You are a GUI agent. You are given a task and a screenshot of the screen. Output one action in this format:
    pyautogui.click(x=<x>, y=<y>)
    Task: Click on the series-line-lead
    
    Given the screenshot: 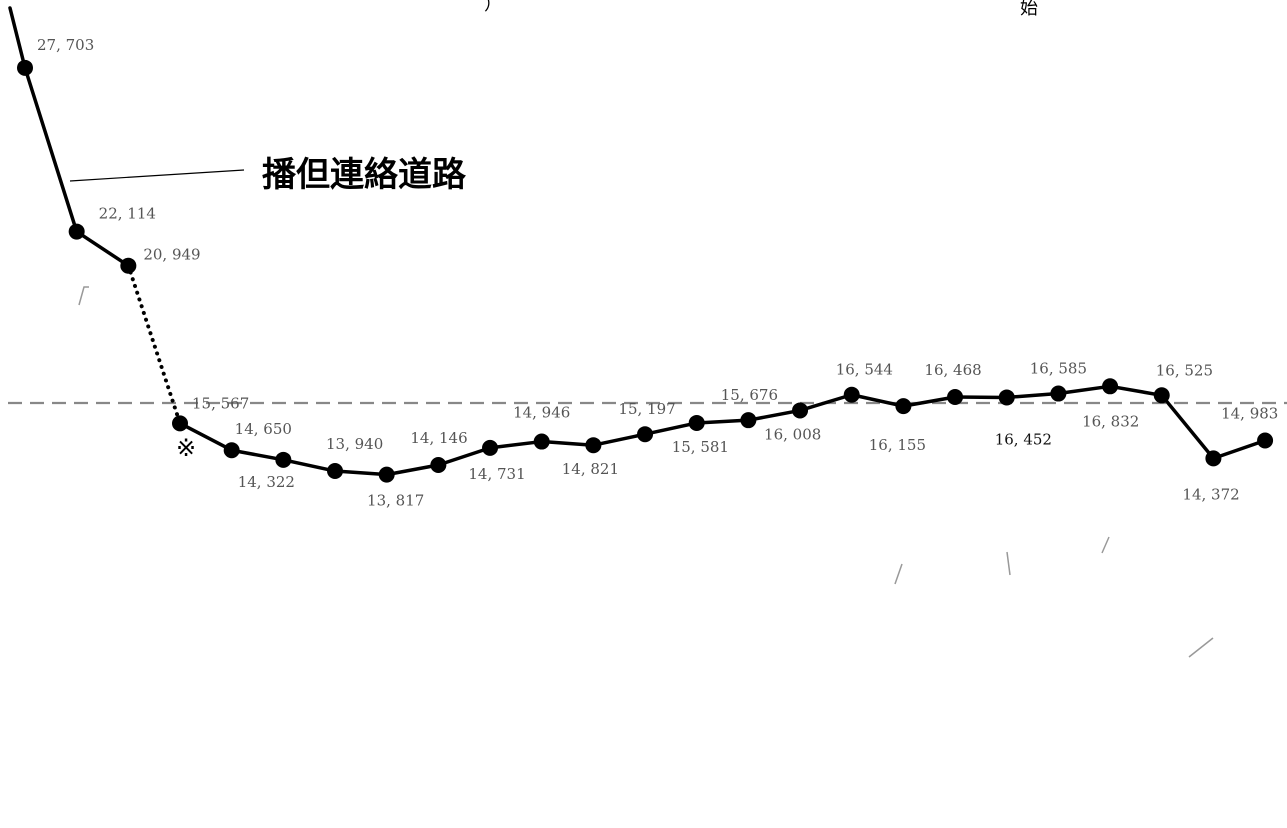 What is the action you would take?
    pyautogui.click(x=17, y=38)
    